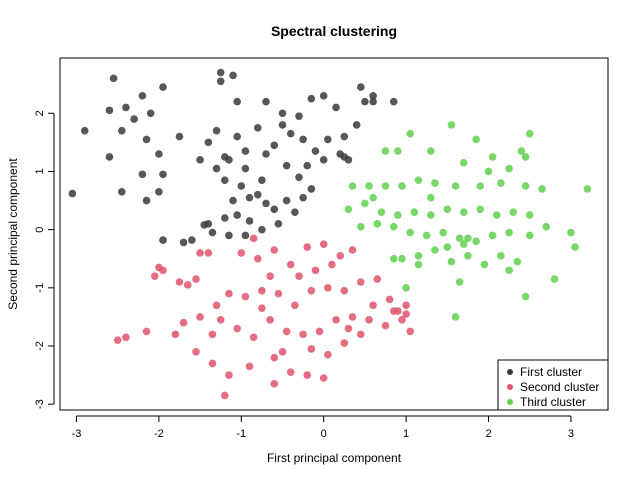  I want to click on x-tick-label: -1, so click(241, 434).